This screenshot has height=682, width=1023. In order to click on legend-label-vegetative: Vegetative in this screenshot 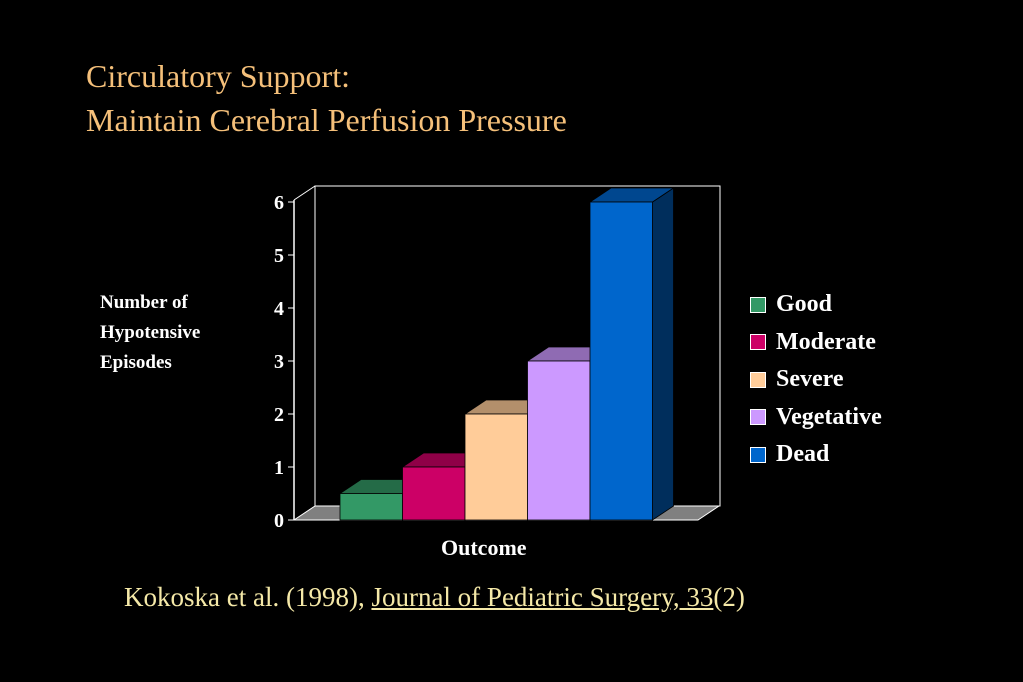, I will do `click(829, 416)`.